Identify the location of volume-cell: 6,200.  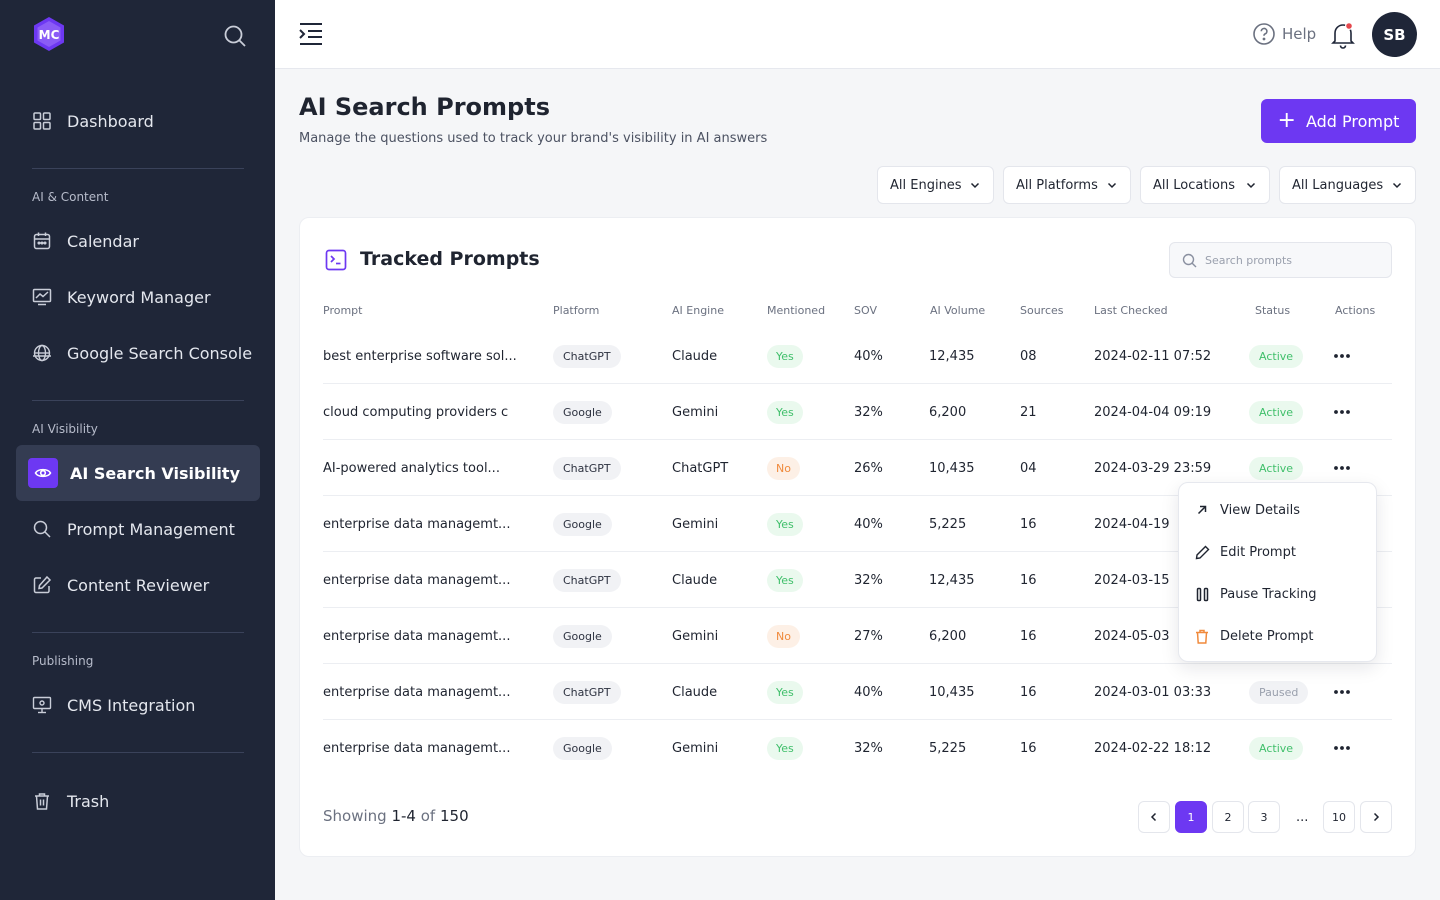
(948, 636).